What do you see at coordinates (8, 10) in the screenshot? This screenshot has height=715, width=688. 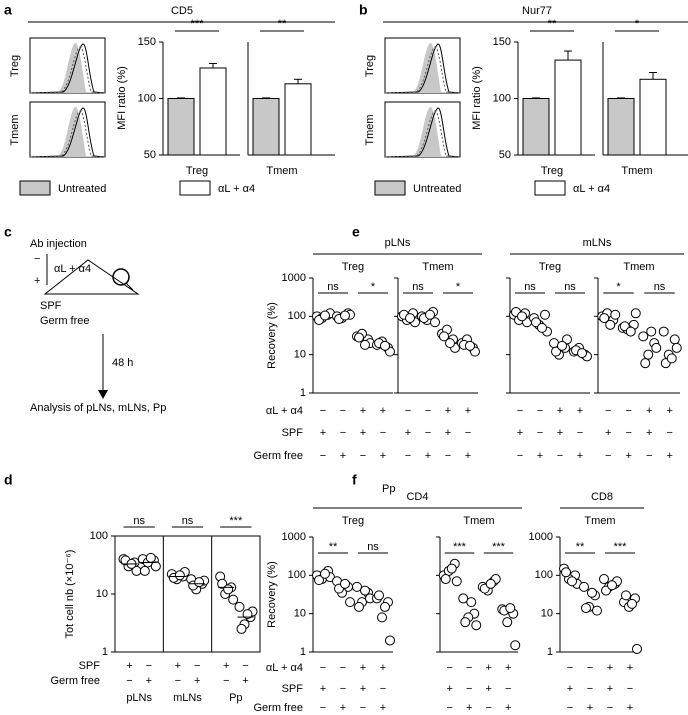 I see `panel-letter: a` at bounding box center [8, 10].